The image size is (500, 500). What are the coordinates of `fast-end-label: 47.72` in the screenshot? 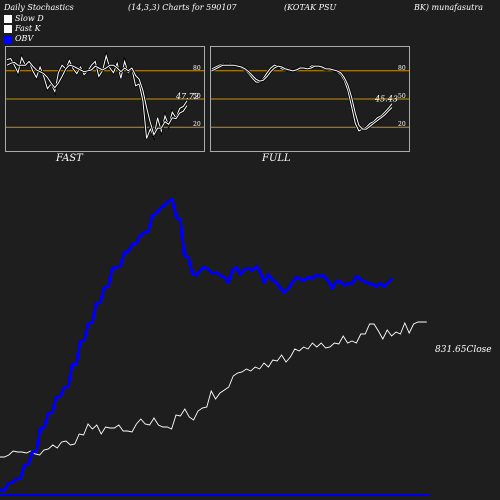 It's located at (187, 96).